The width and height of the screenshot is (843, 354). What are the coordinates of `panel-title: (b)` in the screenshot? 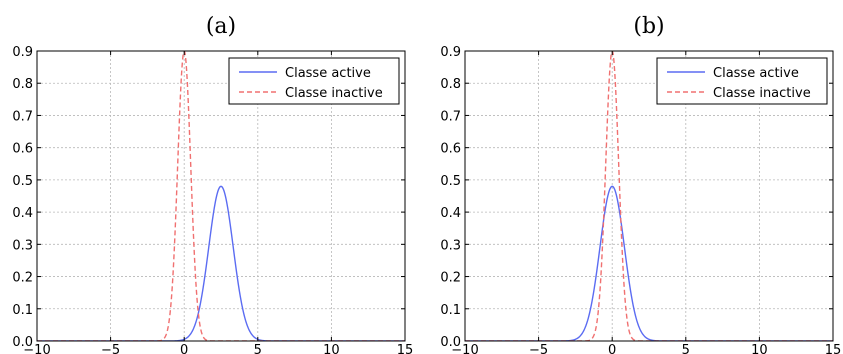 It's located at (648, 26).